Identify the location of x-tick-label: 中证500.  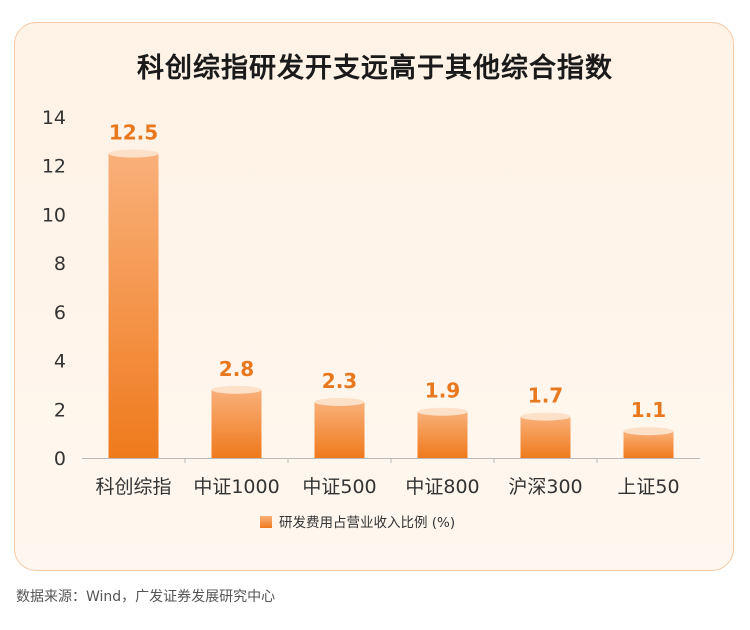
(339, 487).